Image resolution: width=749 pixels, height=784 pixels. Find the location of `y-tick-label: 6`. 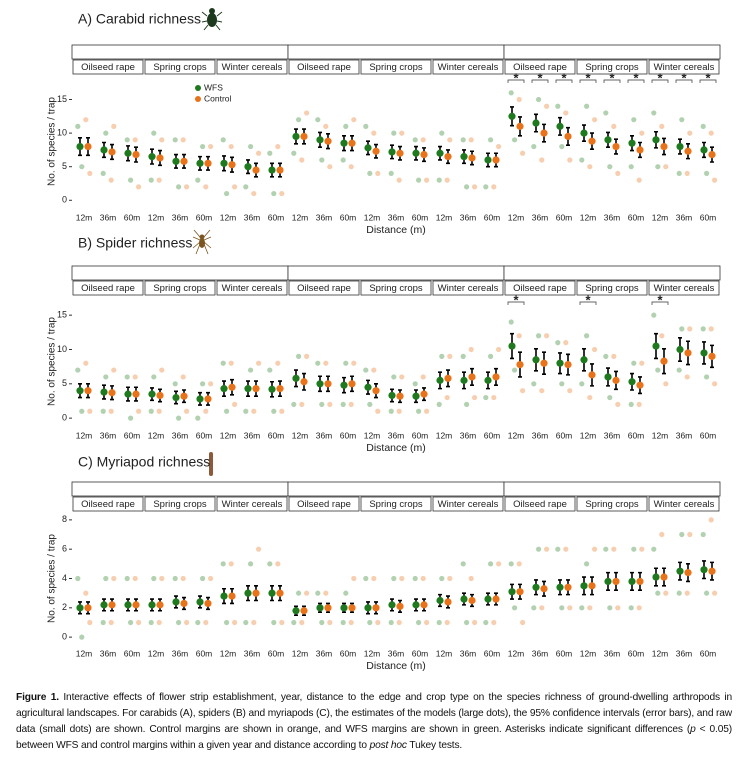

y-tick-label: 6 is located at coordinates (64, 549).